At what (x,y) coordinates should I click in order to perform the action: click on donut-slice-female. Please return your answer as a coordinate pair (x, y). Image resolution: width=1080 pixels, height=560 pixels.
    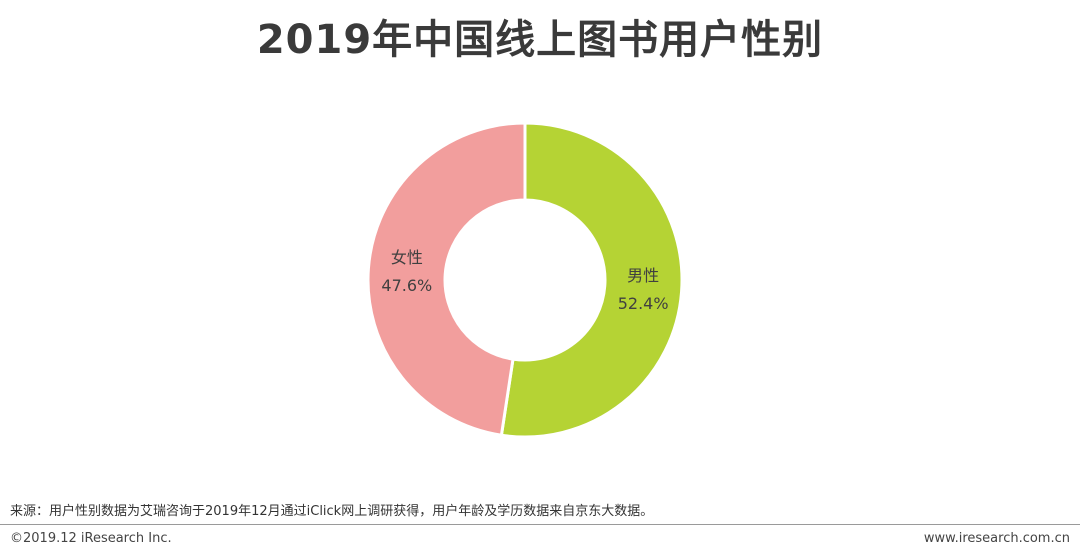
    Looking at the image, I should click on (446, 279).